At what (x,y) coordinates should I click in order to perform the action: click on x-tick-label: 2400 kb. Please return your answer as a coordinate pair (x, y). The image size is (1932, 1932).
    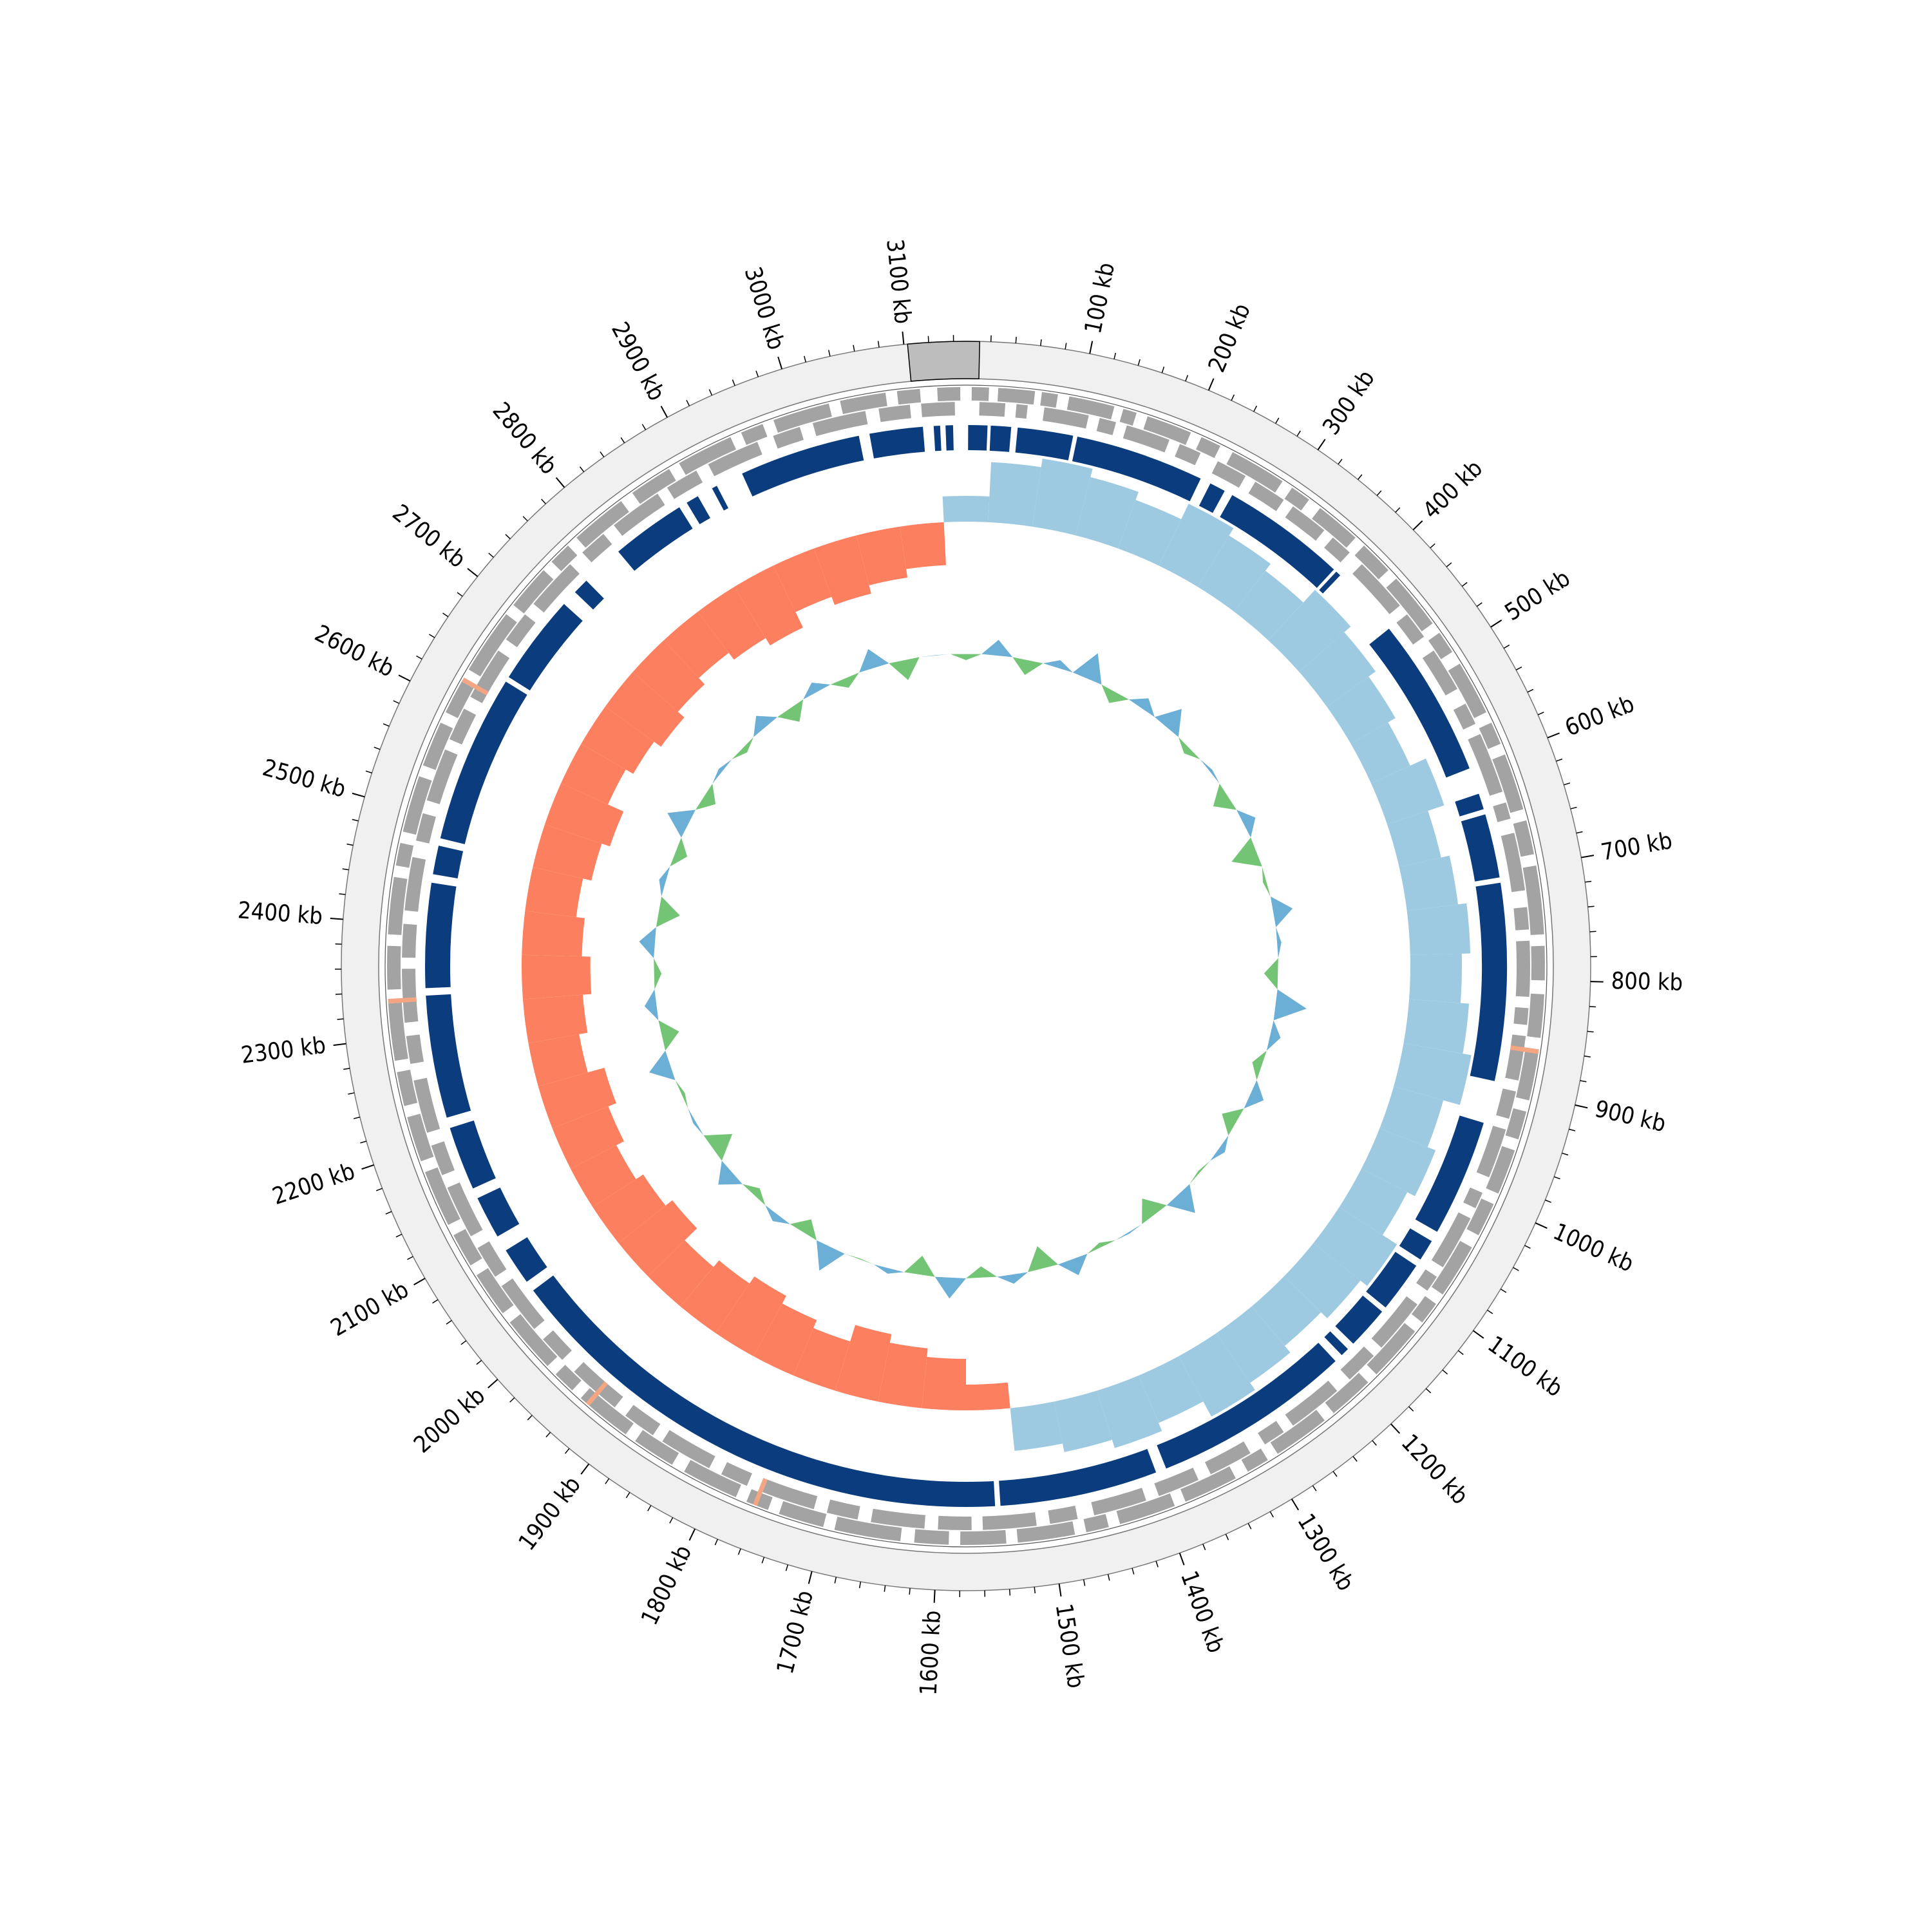
    Looking at the image, I should click on (280, 913).